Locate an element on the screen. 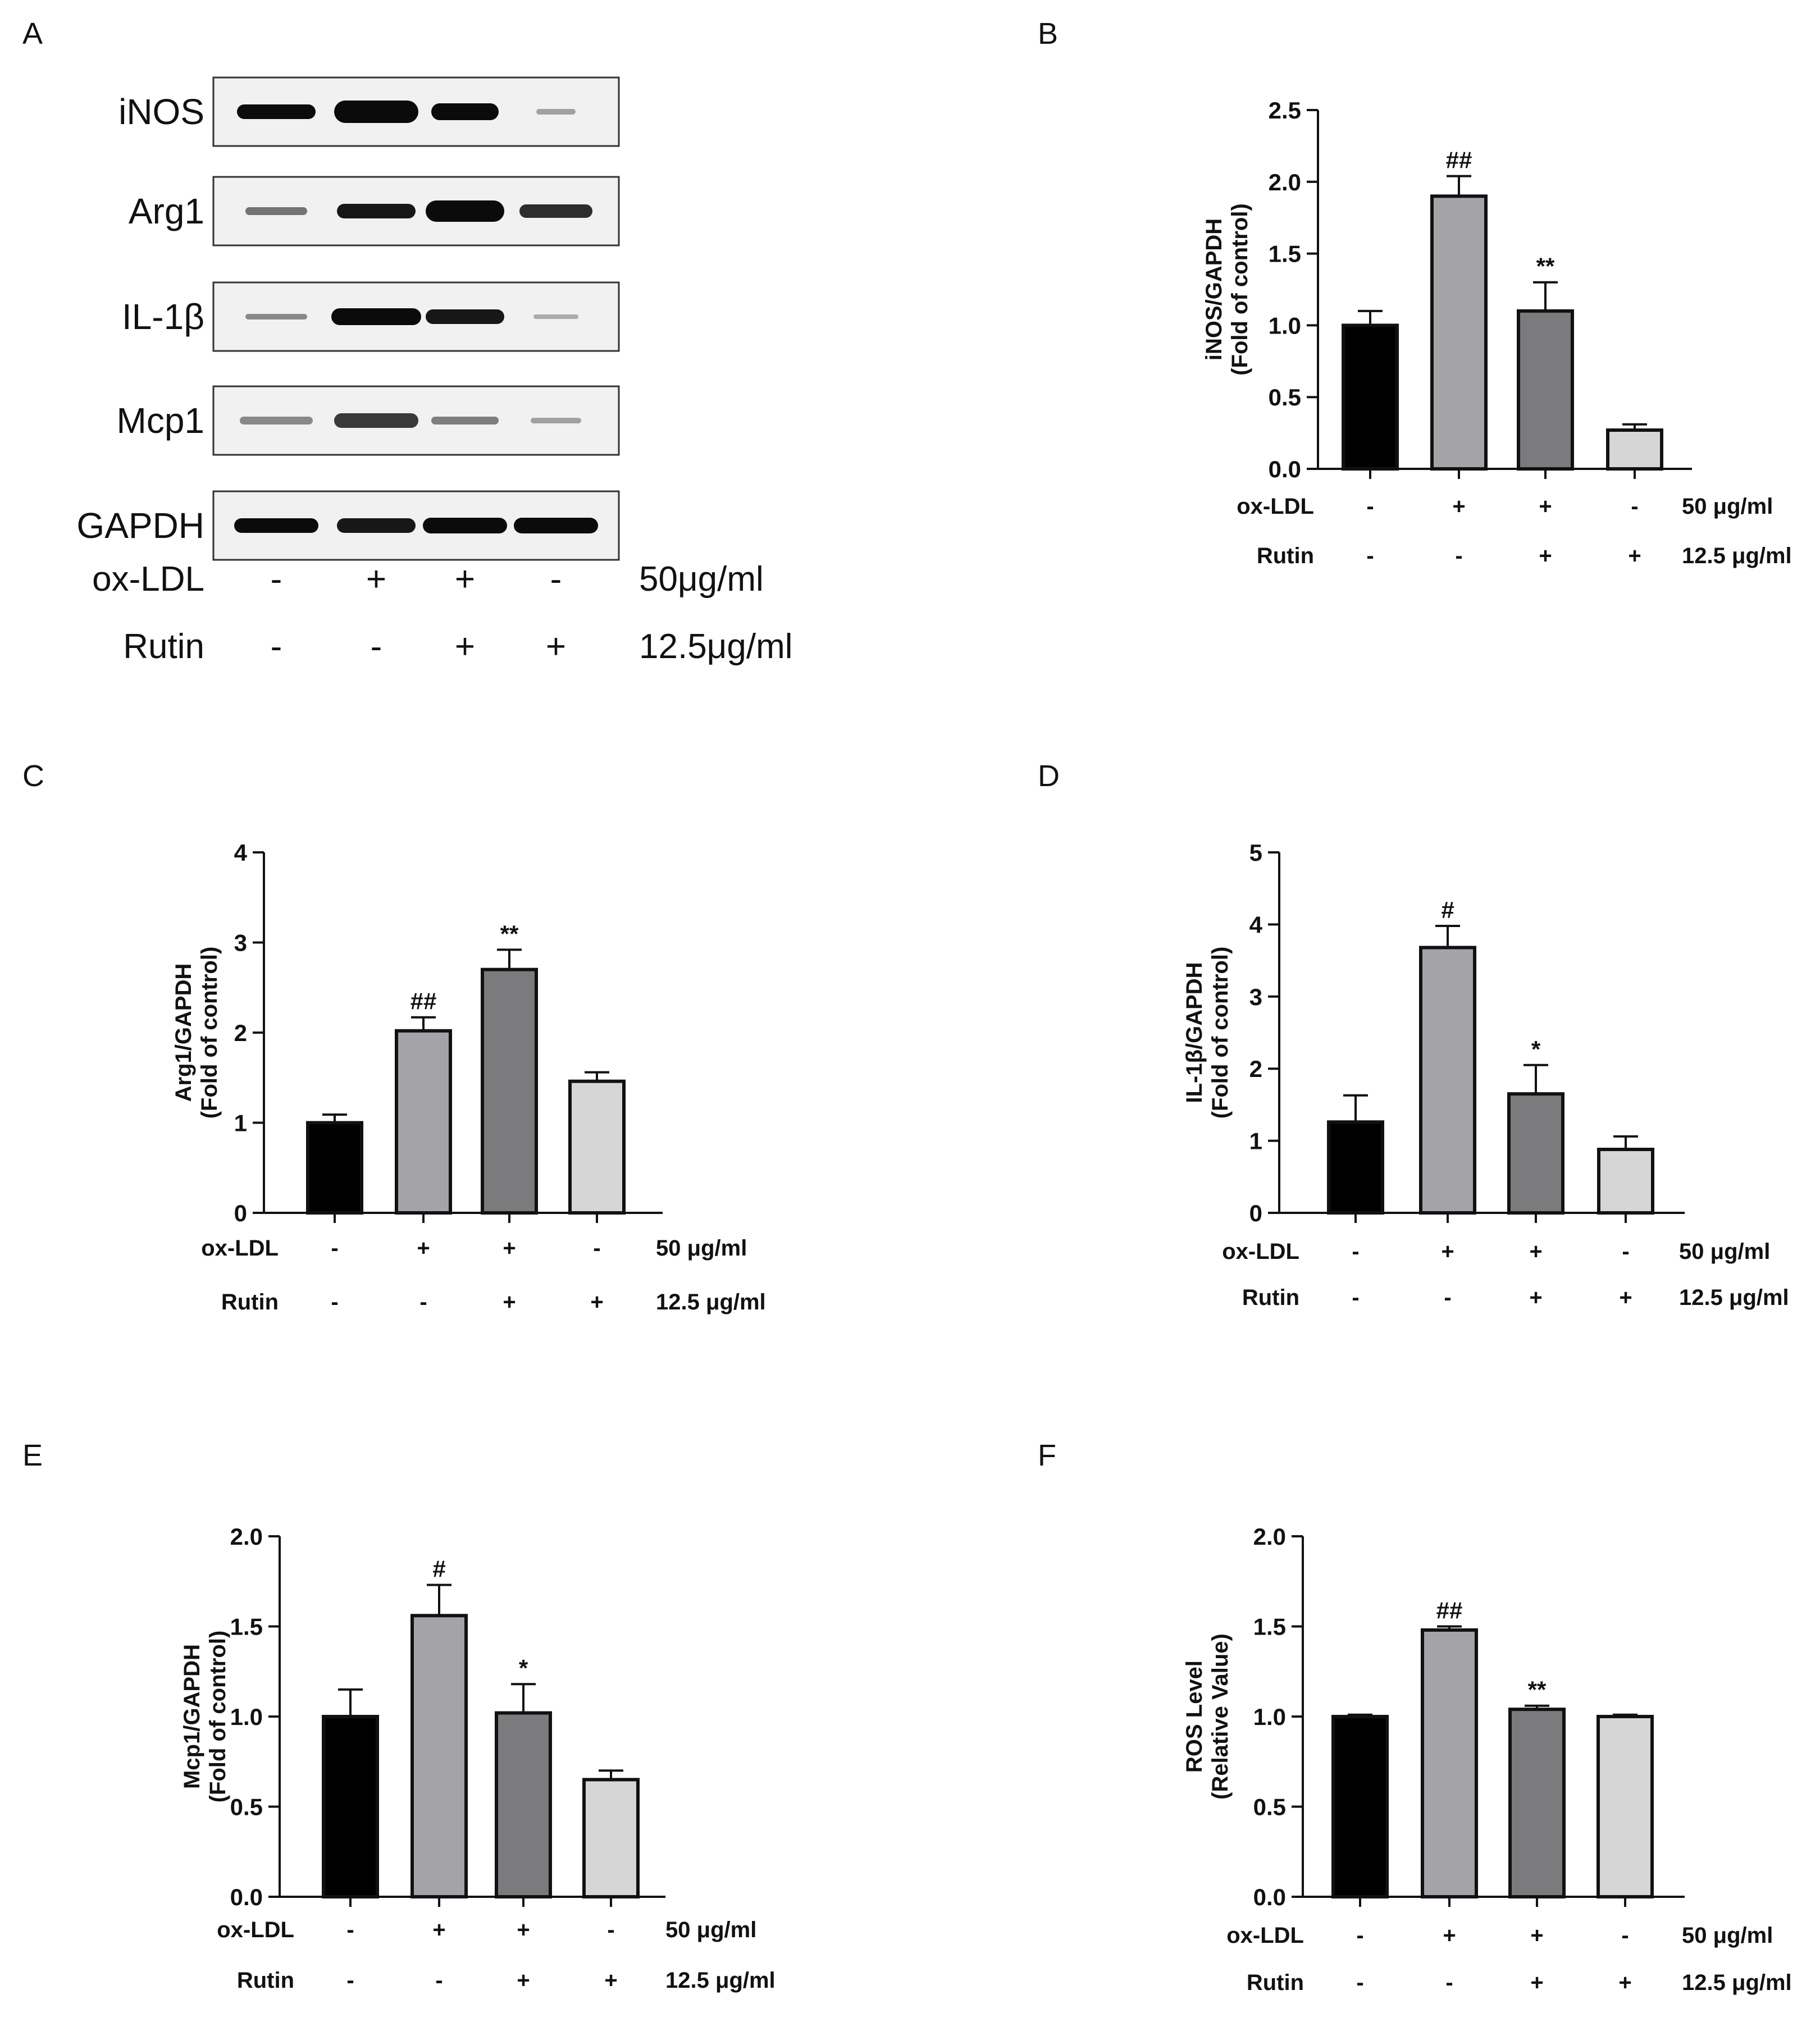 The image size is (1820, 2022). panel-letter-c: C is located at coordinates (33, 776).